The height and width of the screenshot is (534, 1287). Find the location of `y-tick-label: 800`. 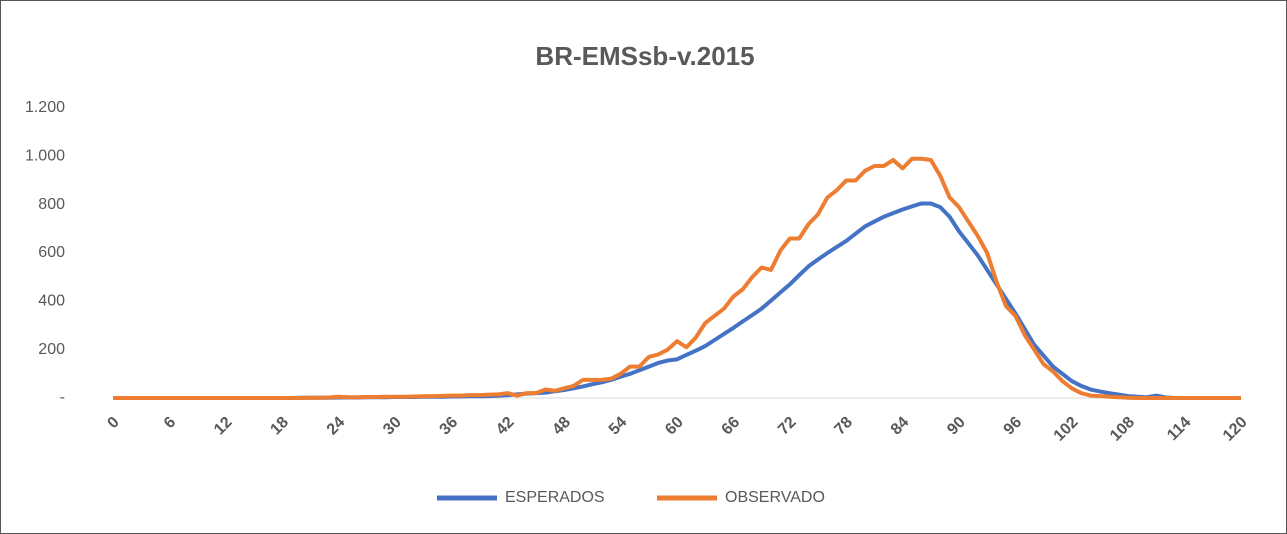

y-tick-label: 800 is located at coordinates (51, 204).